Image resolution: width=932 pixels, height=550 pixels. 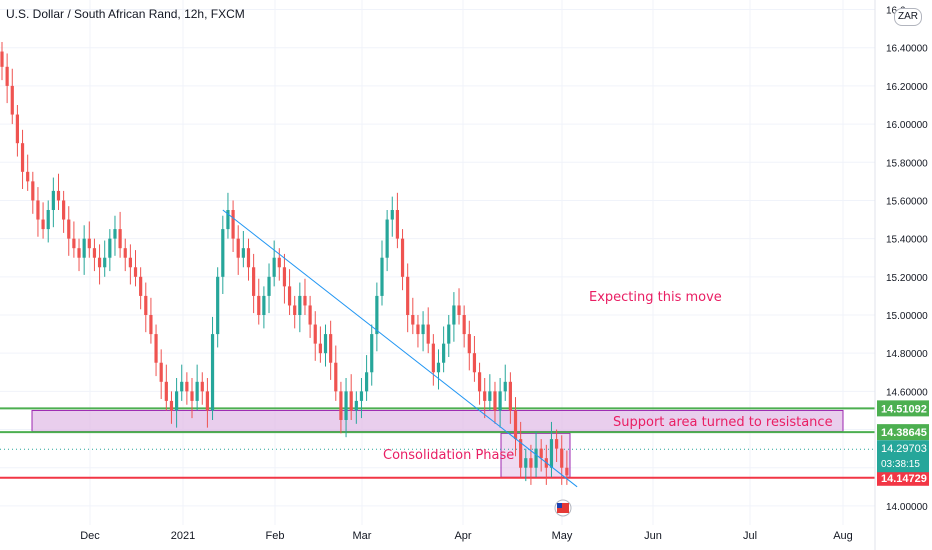 I want to click on x-tick-label: Apr, so click(x=462, y=536).